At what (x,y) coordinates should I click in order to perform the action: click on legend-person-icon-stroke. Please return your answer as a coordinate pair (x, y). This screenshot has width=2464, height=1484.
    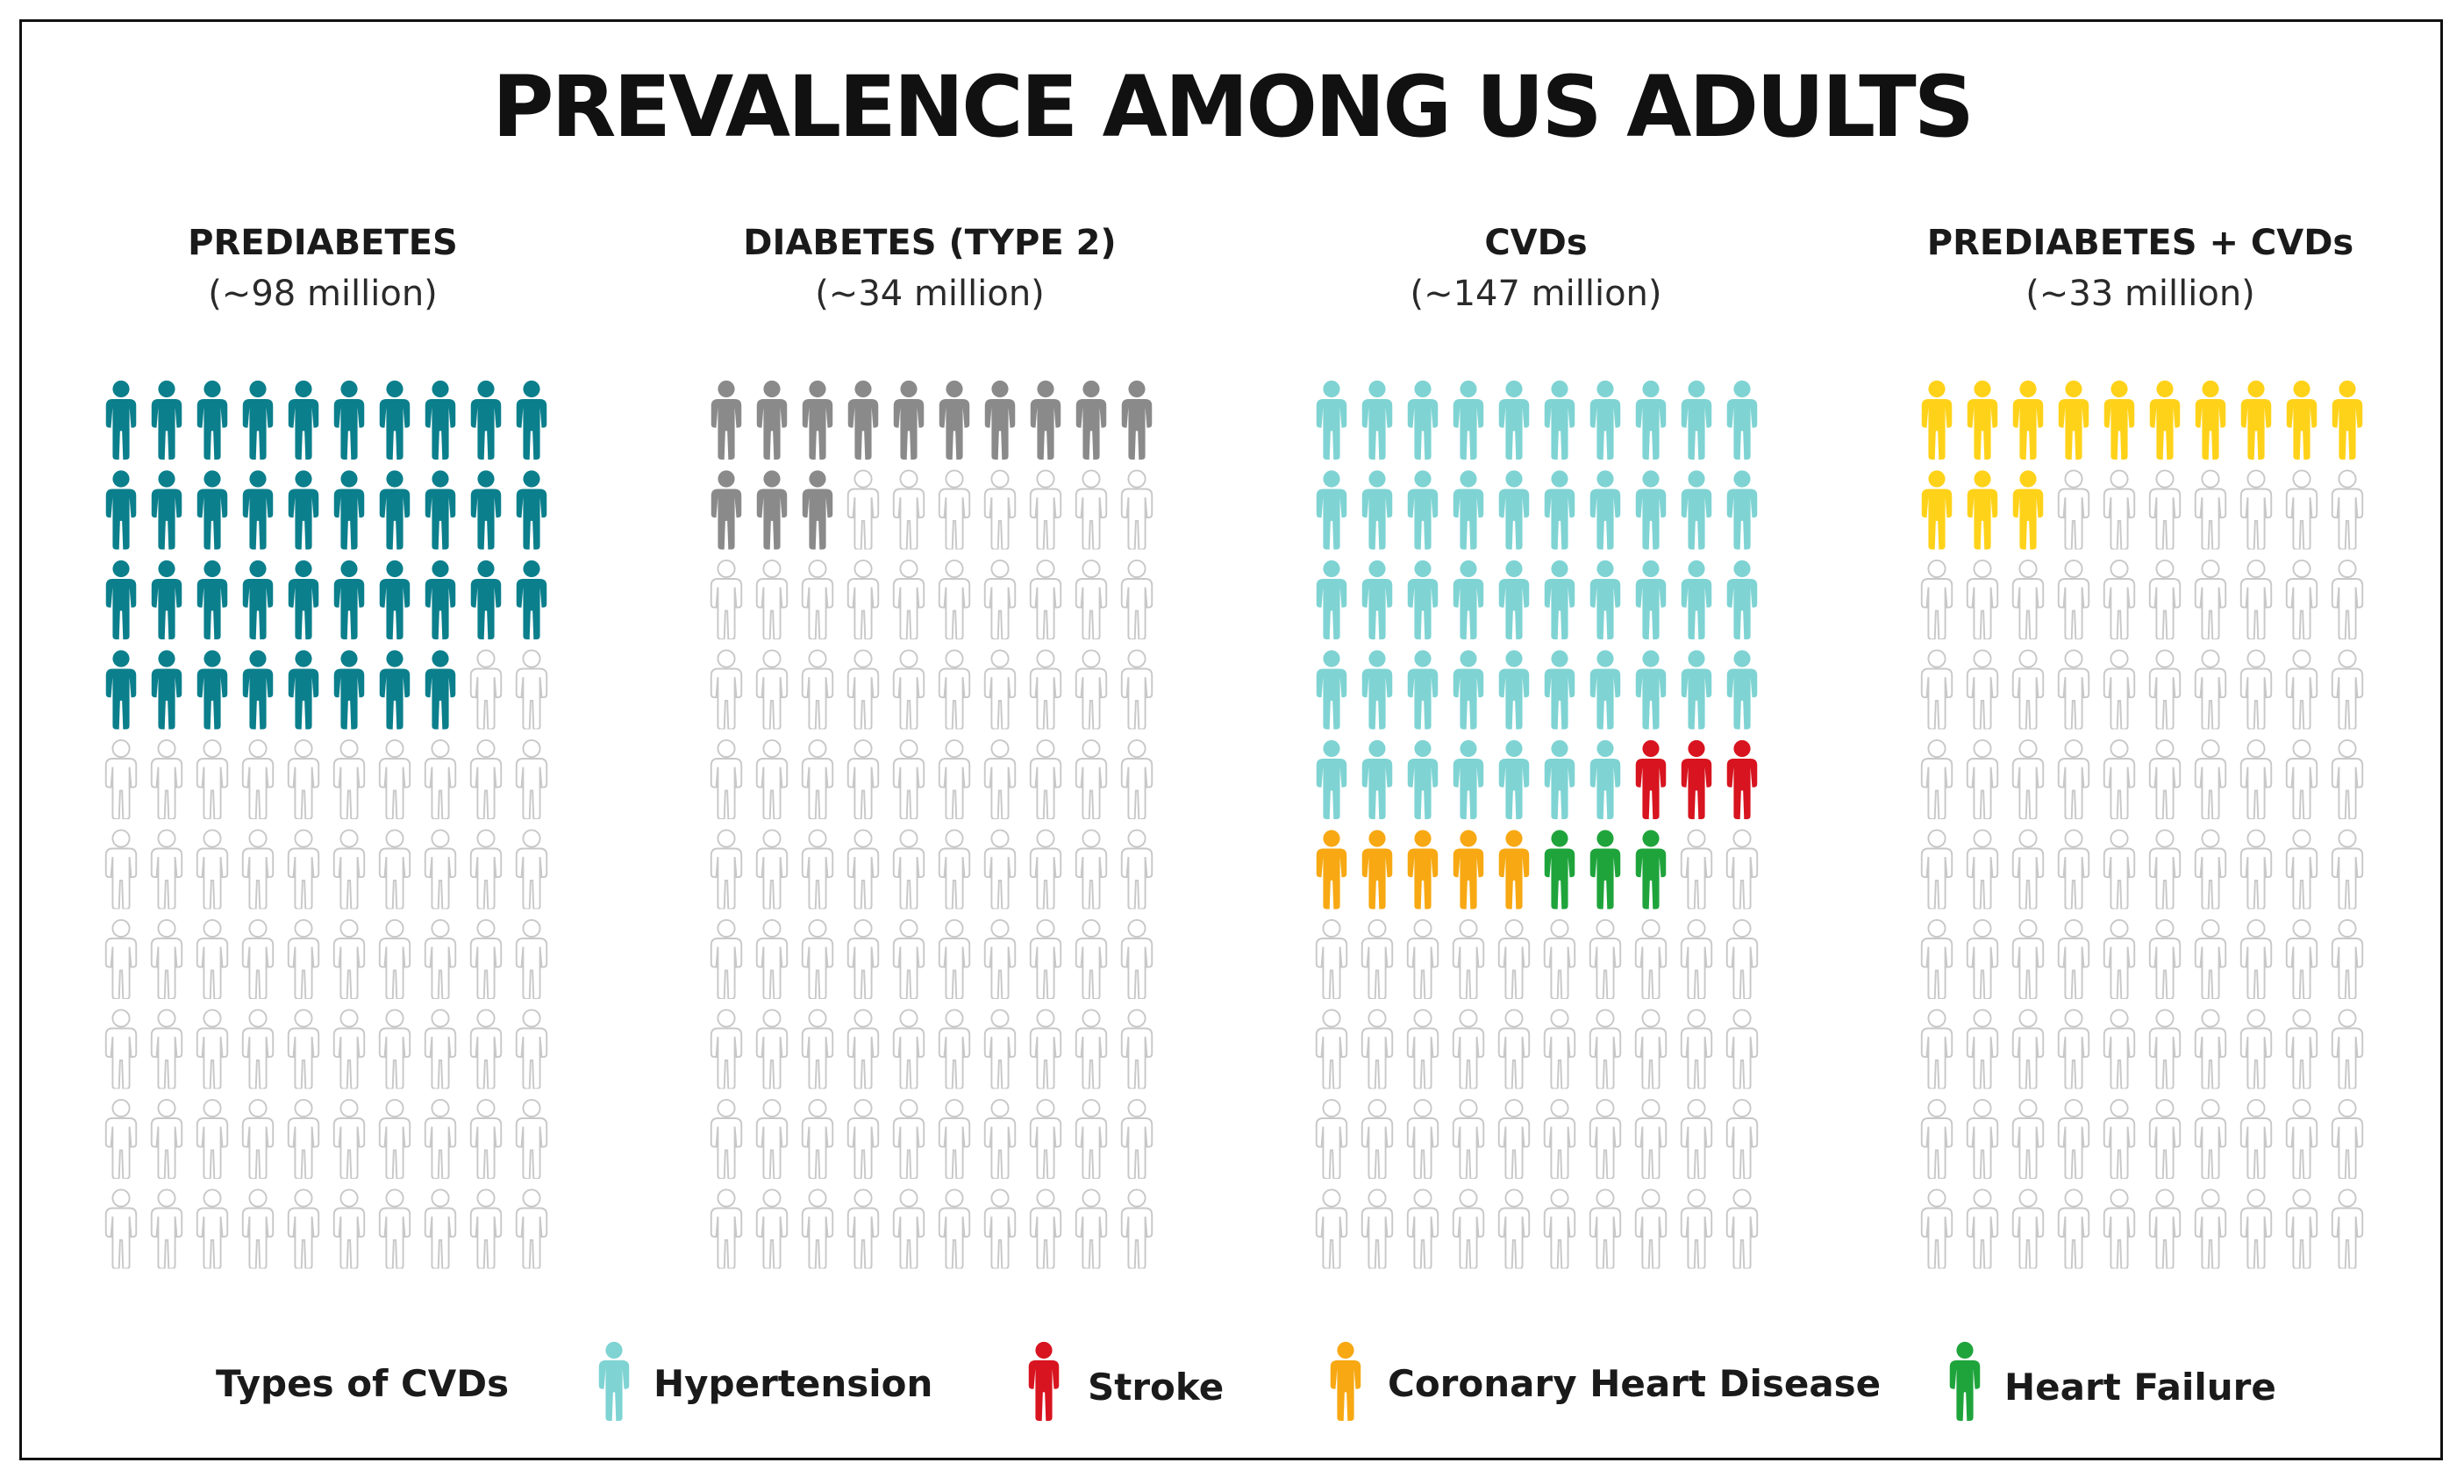
    Looking at the image, I should click on (1044, 1381).